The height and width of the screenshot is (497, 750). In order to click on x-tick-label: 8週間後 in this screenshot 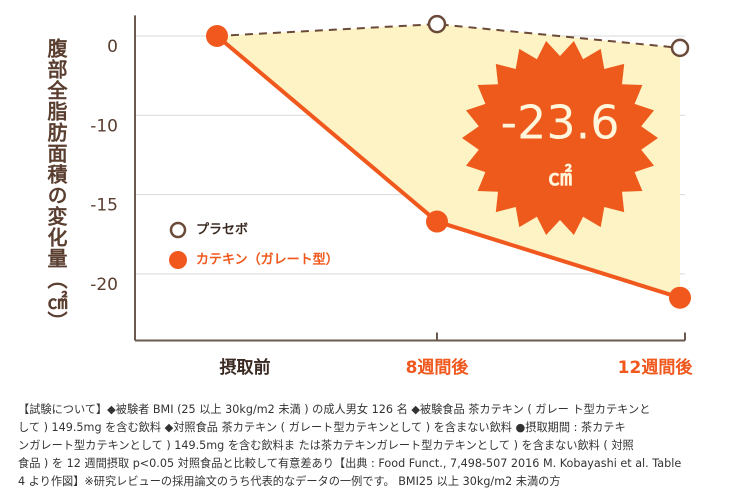, I will do `click(438, 367)`.